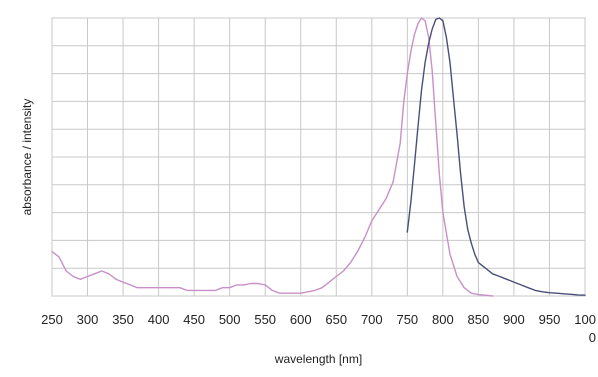 This screenshot has width=598, height=377. What do you see at coordinates (194, 319) in the screenshot?
I see `x-tick-label: 450` at bounding box center [194, 319].